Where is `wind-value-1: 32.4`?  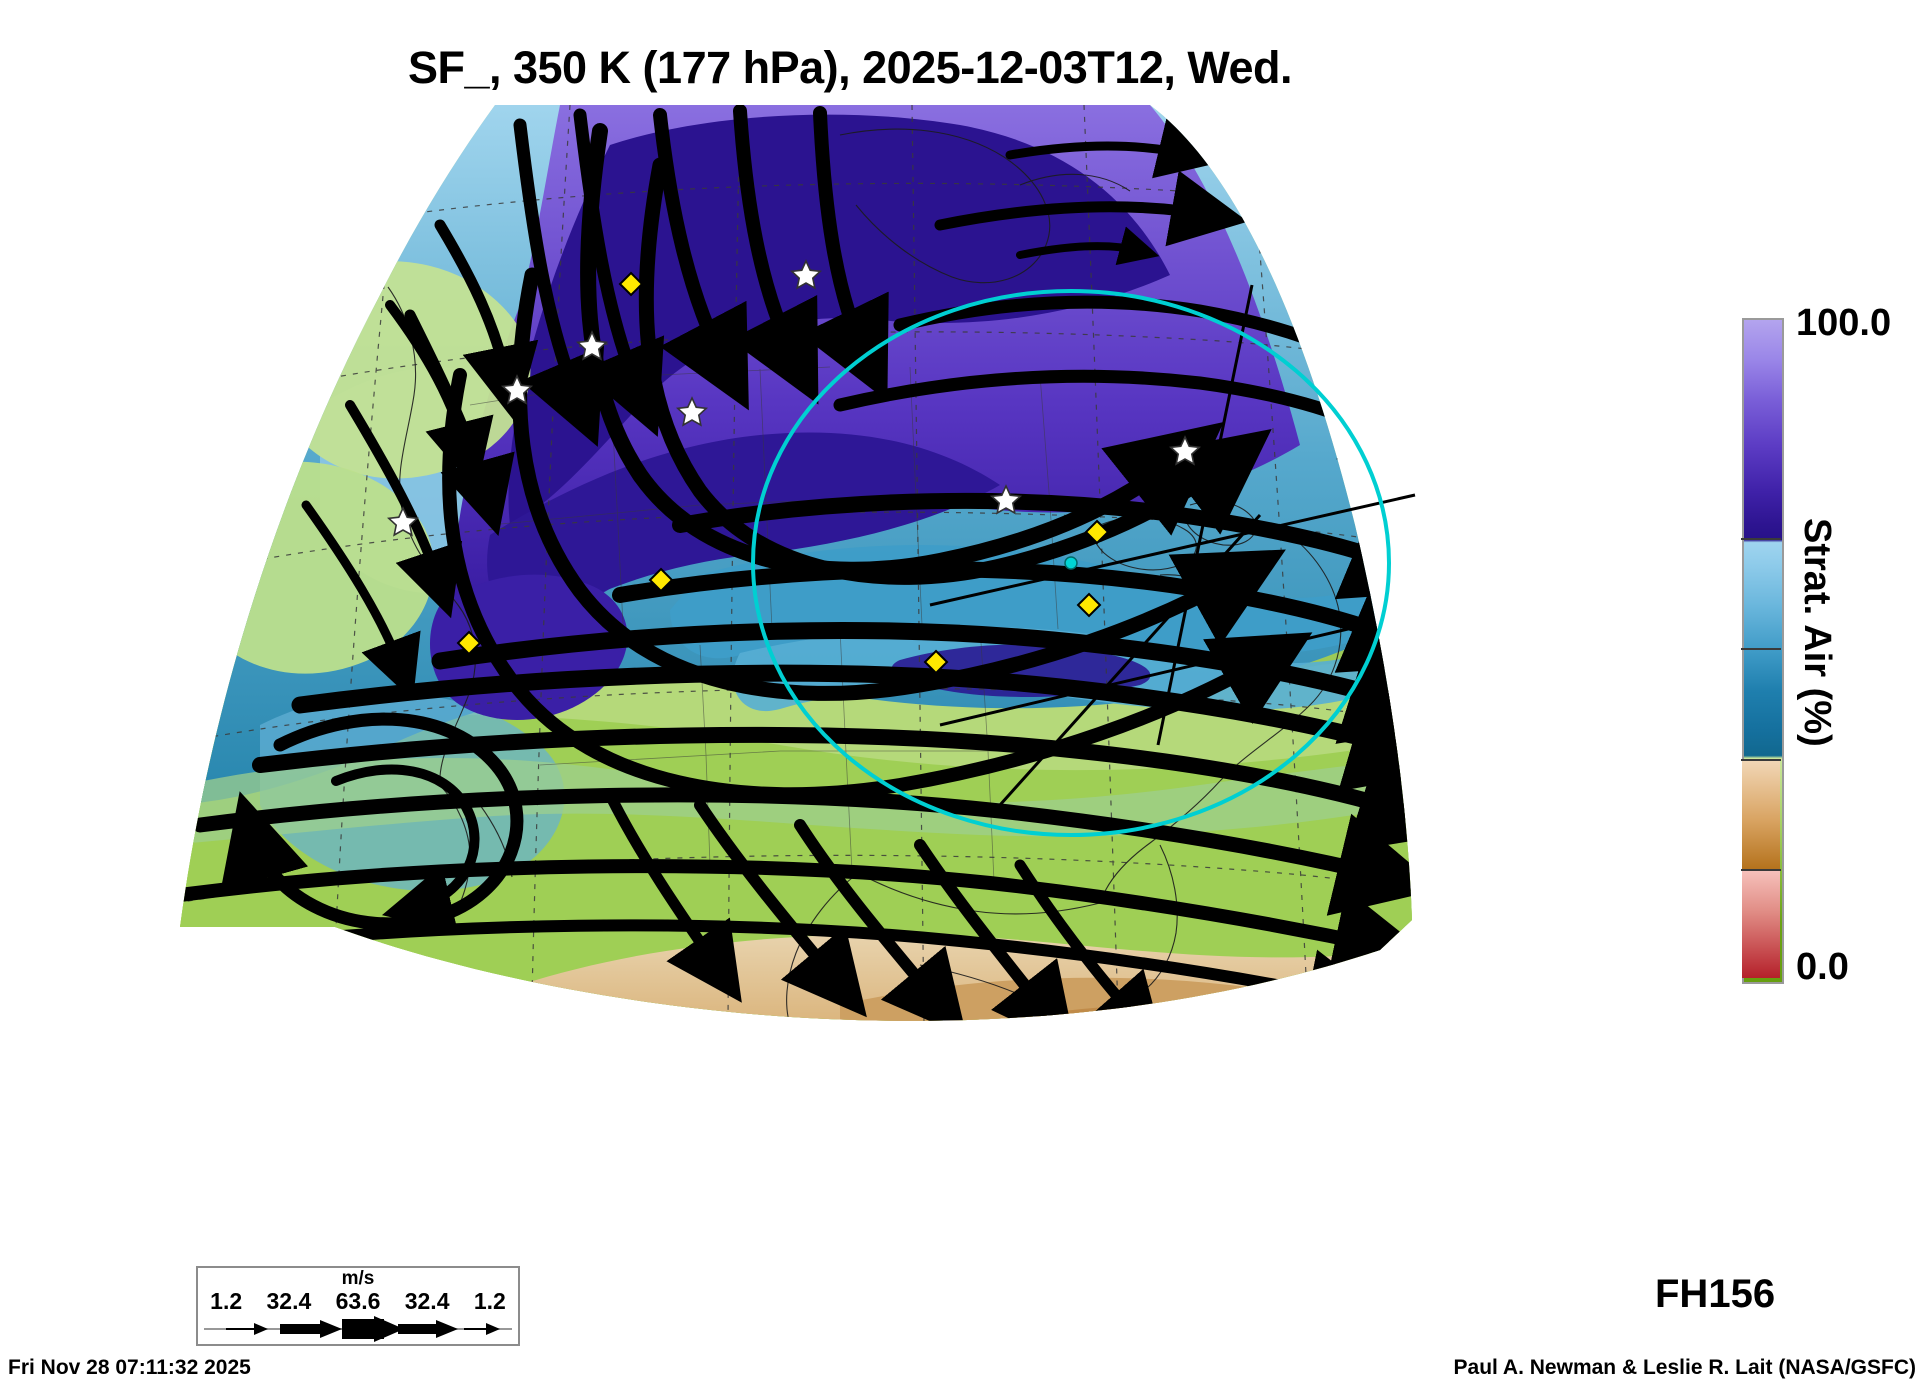
wind-value-1: 32.4 is located at coordinates (289, 1301).